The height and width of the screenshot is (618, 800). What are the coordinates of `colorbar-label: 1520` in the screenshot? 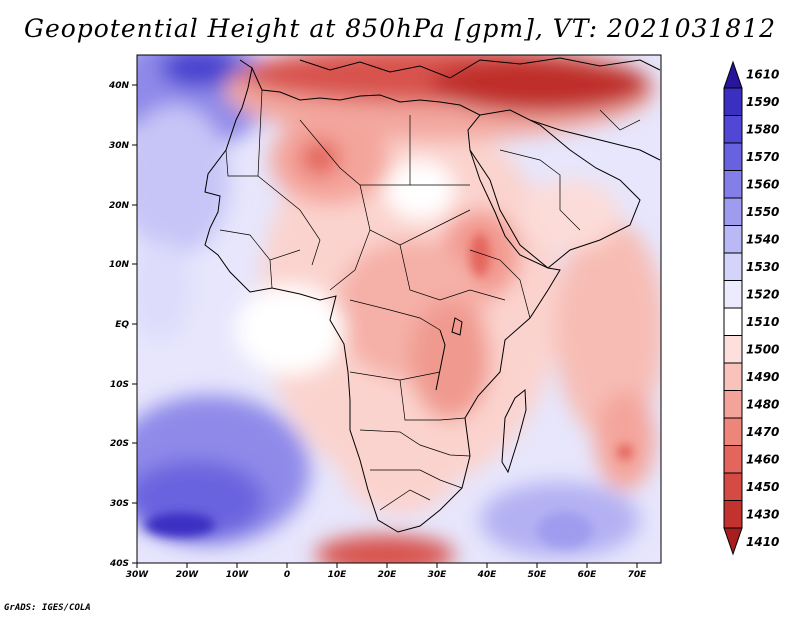 It's located at (762, 294).